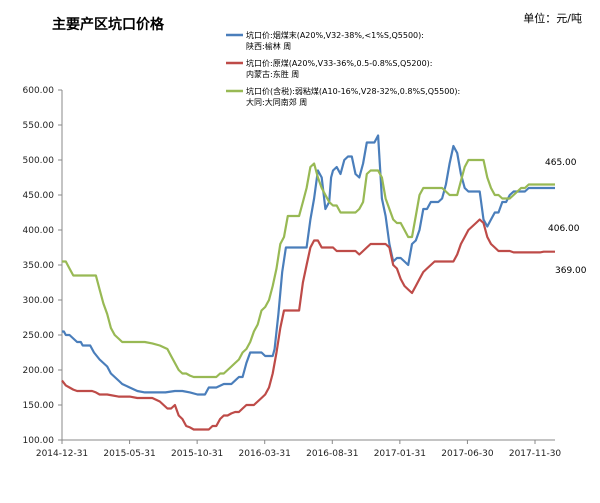 Image resolution: width=600 pixels, height=503 pixels. I want to click on x-tick-label: 2016-08-31, so click(332, 454).